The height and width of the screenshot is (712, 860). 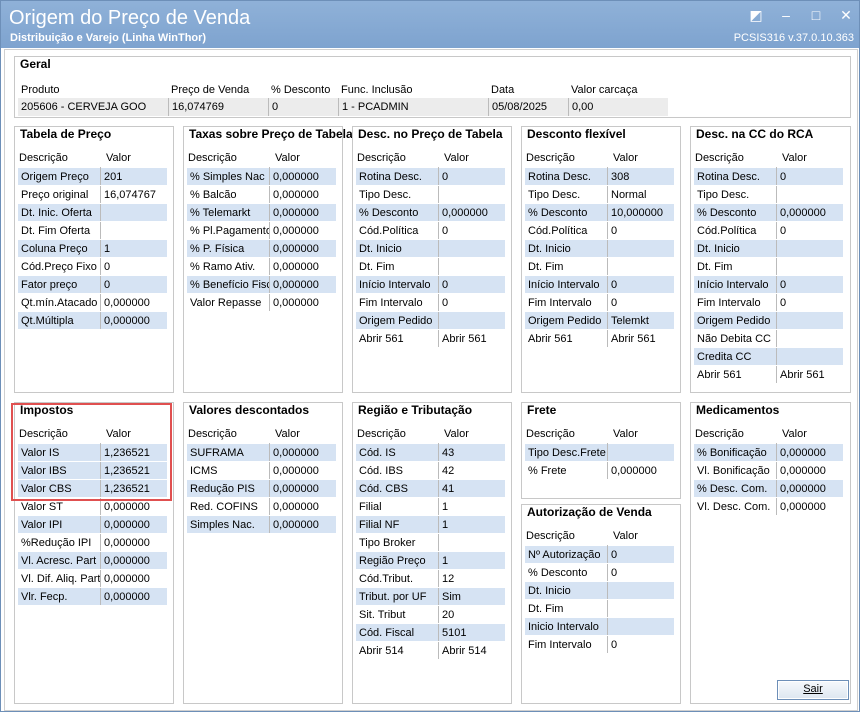 What do you see at coordinates (92, 578) in the screenshot?
I see `table-row: Vl. Dif. Aliq. Part 0,000000` at bounding box center [92, 578].